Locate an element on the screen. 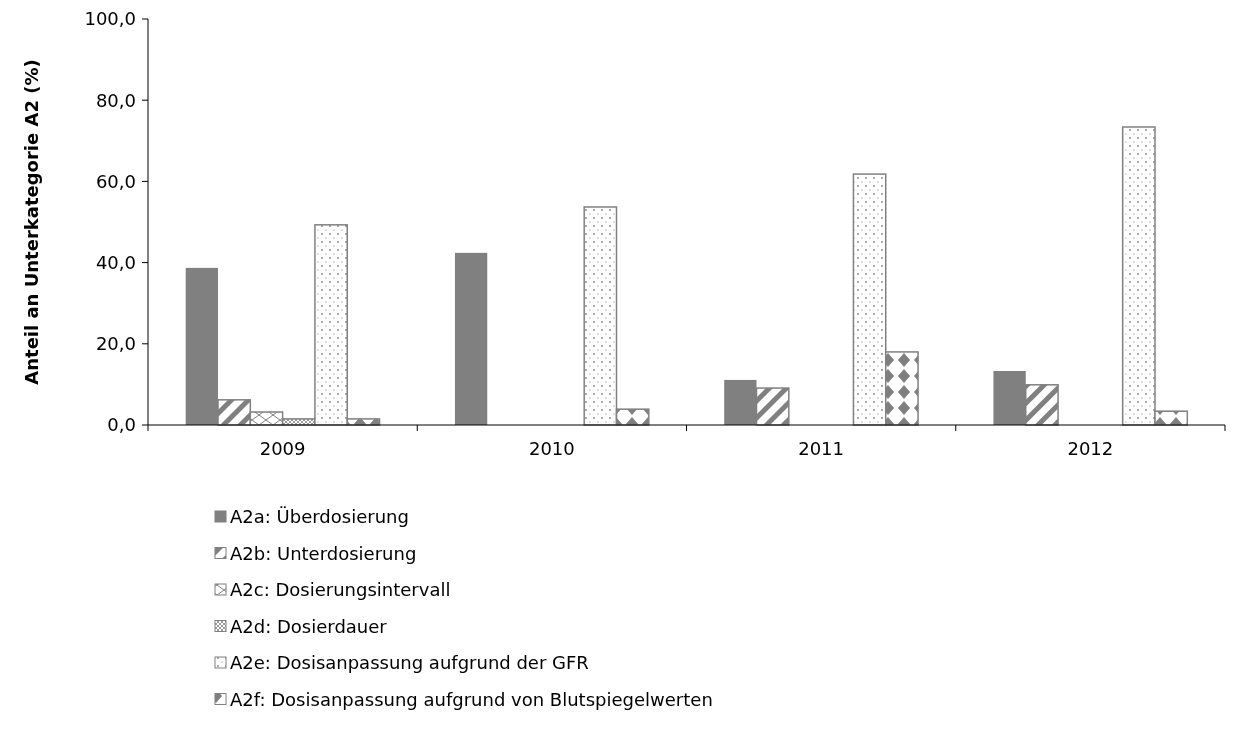 The height and width of the screenshot is (755, 1255). x-tick-label: 2009 is located at coordinates (282, 448).